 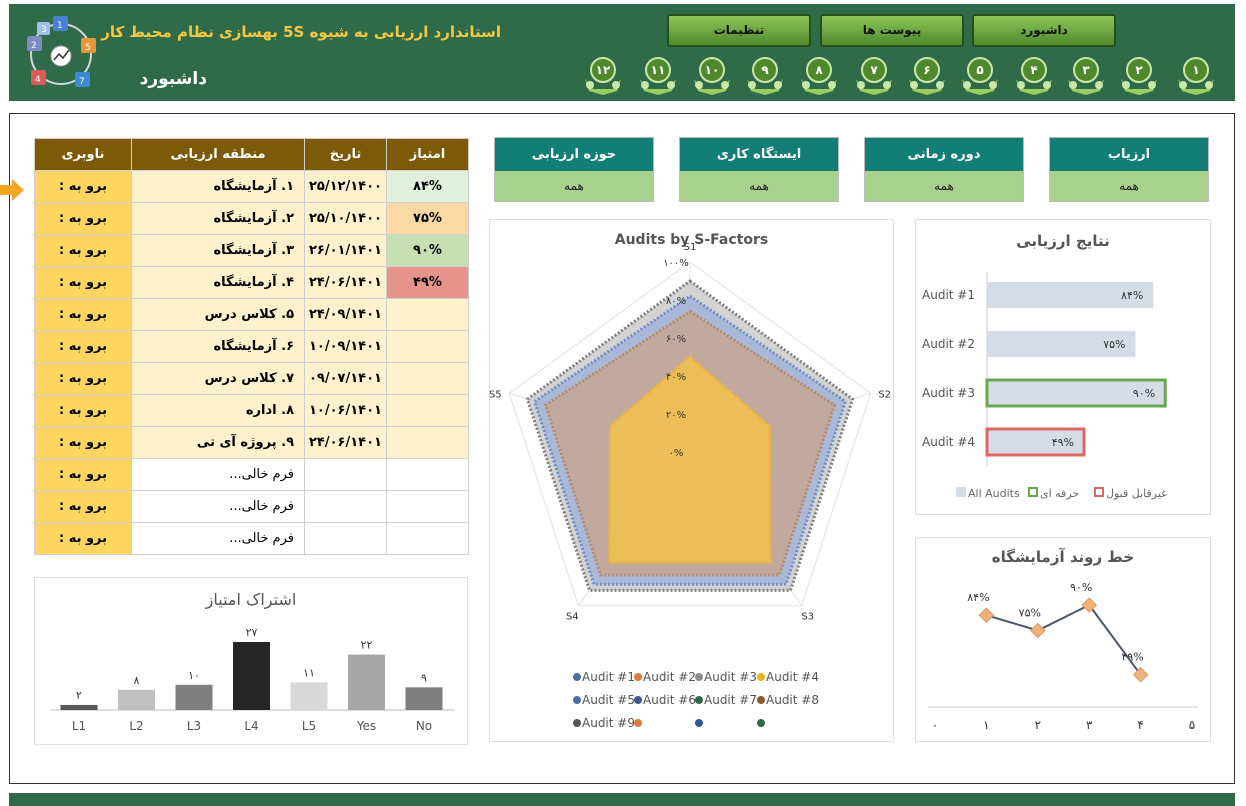 What do you see at coordinates (252, 632) in the screenshot?
I see `score-share-value-label: ۲۷` at bounding box center [252, 632].